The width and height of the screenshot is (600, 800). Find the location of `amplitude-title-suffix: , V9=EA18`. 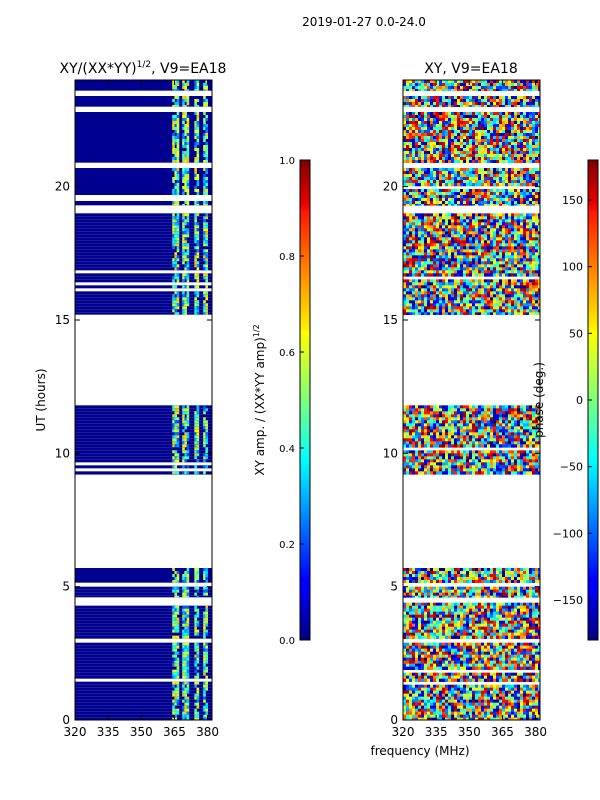

amplitude-title-suffix: , V9=EA18 is located at coordinates (188, 69).